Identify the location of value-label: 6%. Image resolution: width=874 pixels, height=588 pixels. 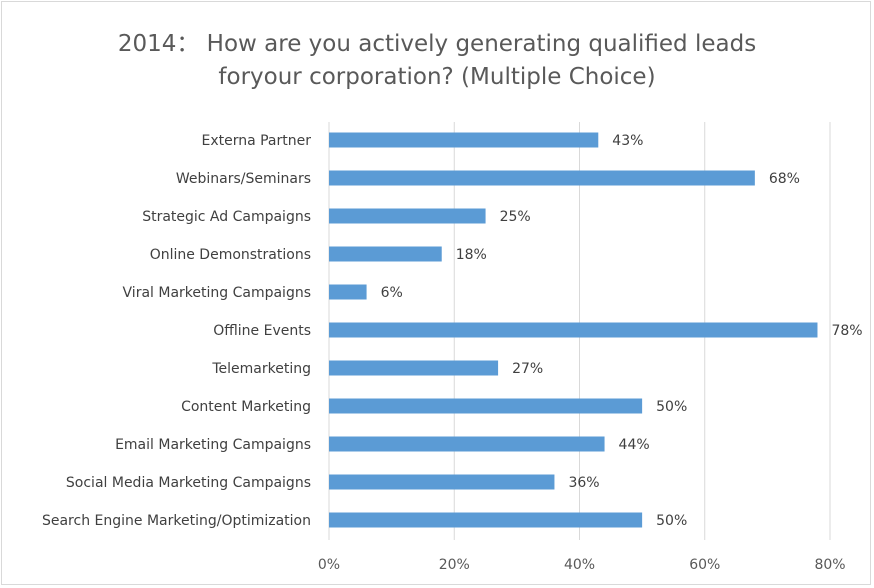
(392, 293).